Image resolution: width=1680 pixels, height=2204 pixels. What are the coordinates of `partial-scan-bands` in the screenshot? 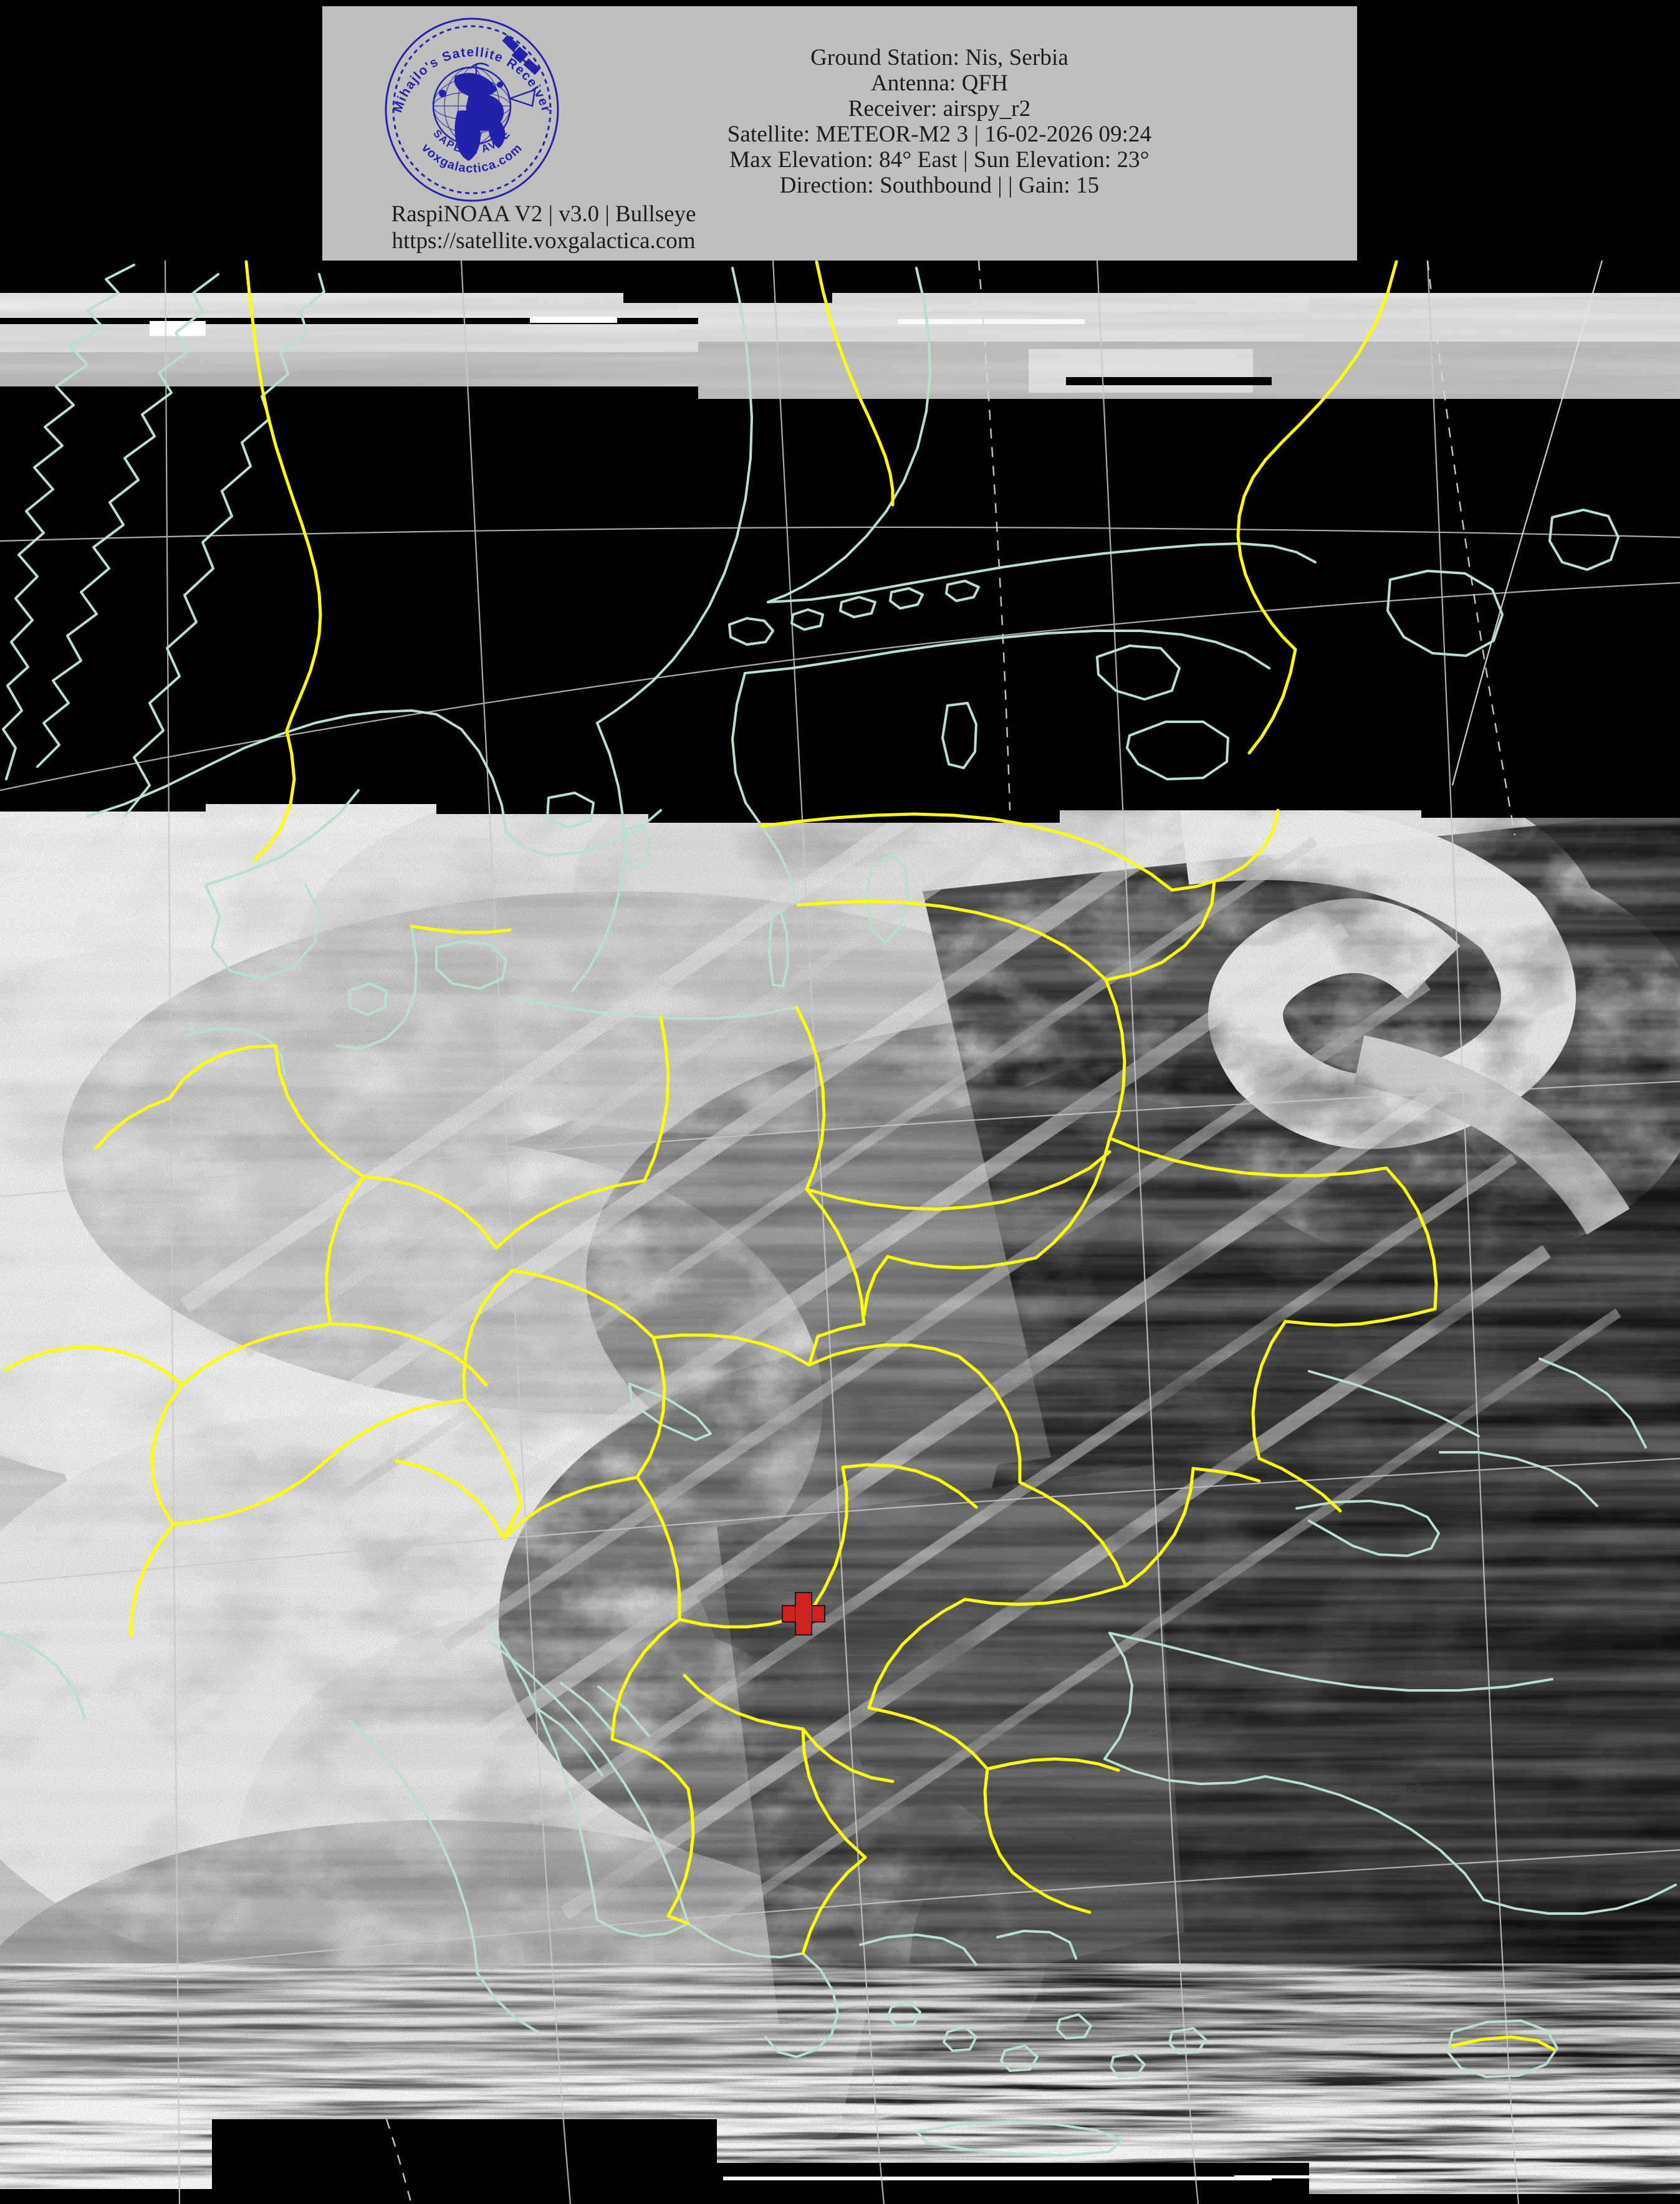 It's located at (840, 346).